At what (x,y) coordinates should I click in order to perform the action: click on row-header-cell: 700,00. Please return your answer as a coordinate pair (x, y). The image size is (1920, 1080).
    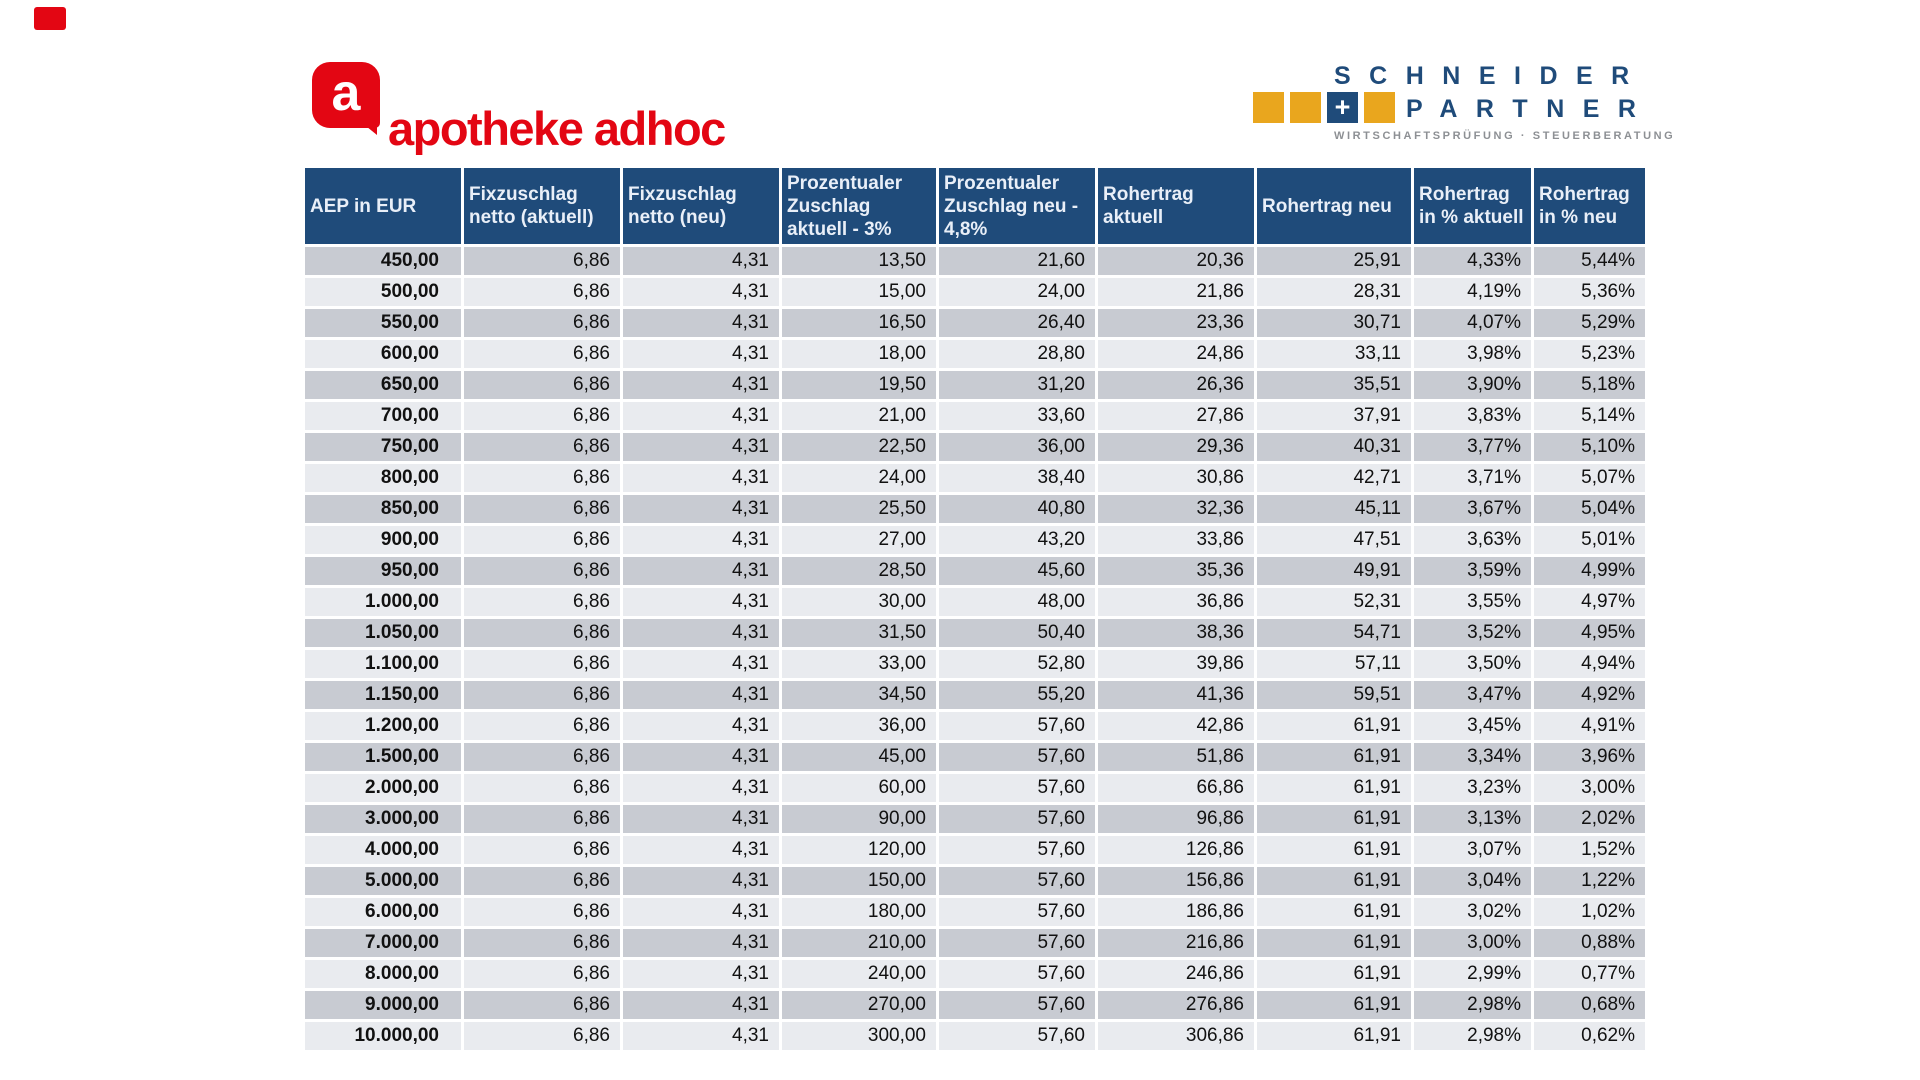
    Looking at the image, I should click on (383, 416).